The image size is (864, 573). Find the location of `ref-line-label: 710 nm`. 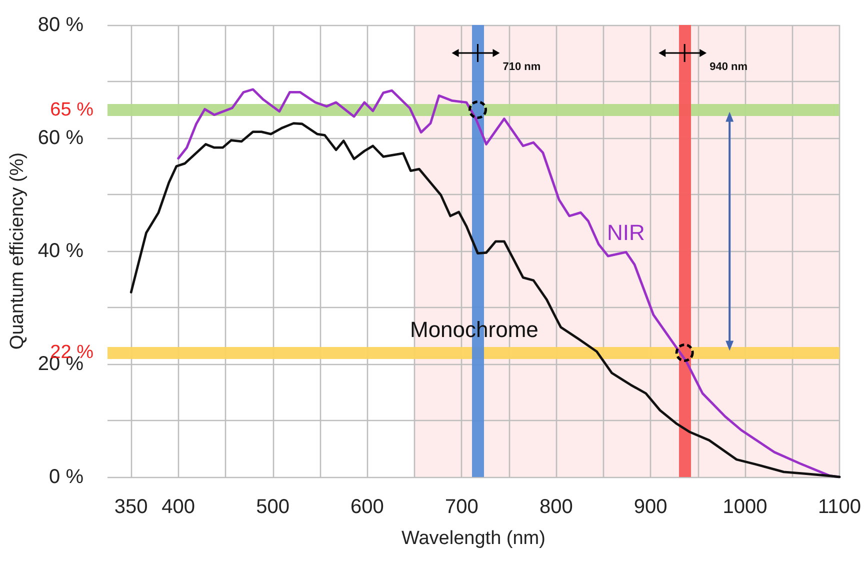

ref-line-label: 710 nm is located at coordinates (521, 67).